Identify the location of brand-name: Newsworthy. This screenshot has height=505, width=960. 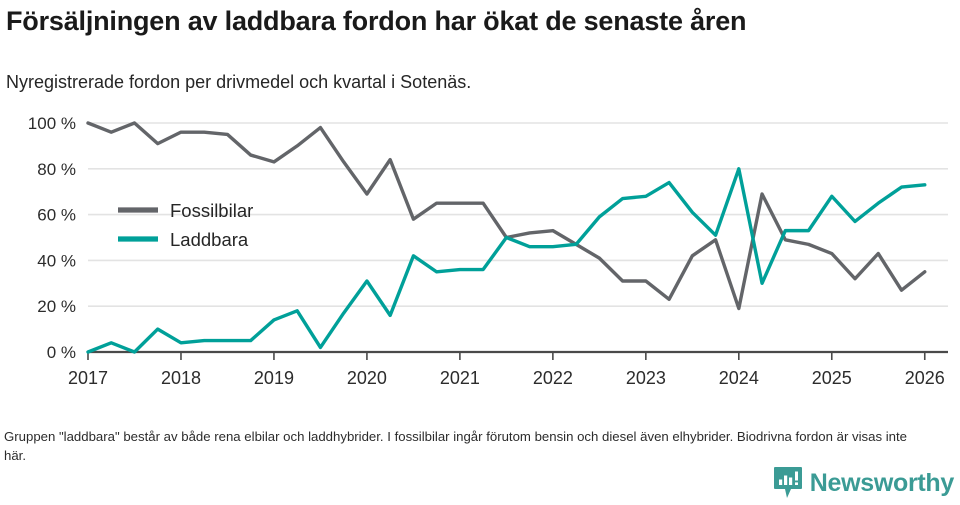
(882, 482).